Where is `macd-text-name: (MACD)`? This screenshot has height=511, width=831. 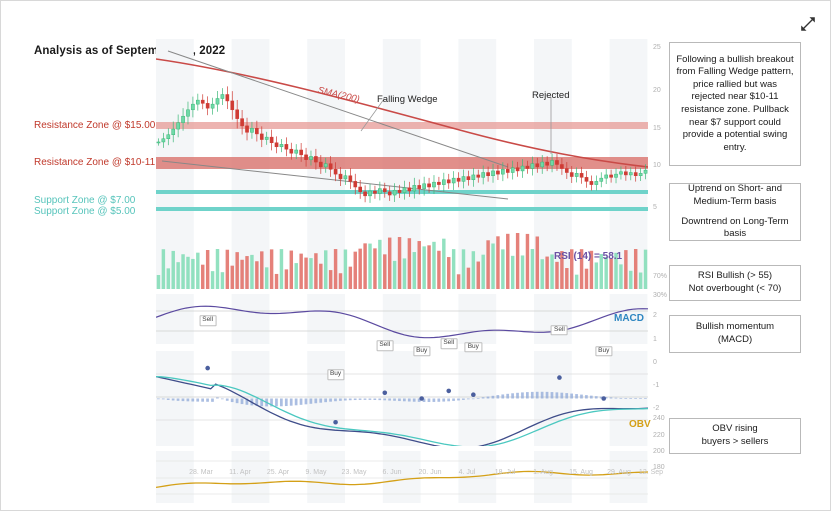
macd-text-name: (MACD) is located at coordinates (735, 339).